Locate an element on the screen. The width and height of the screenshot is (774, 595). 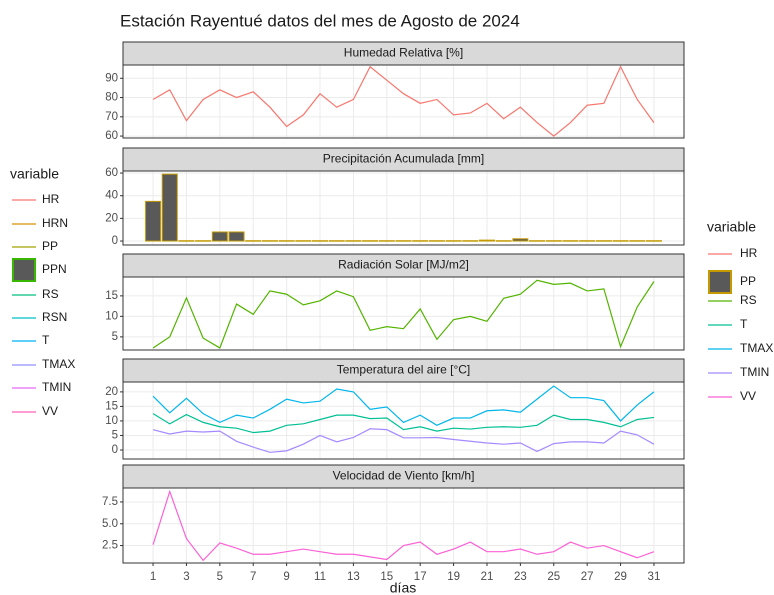
legend-label: HRN is located at coordinates (55, 223).